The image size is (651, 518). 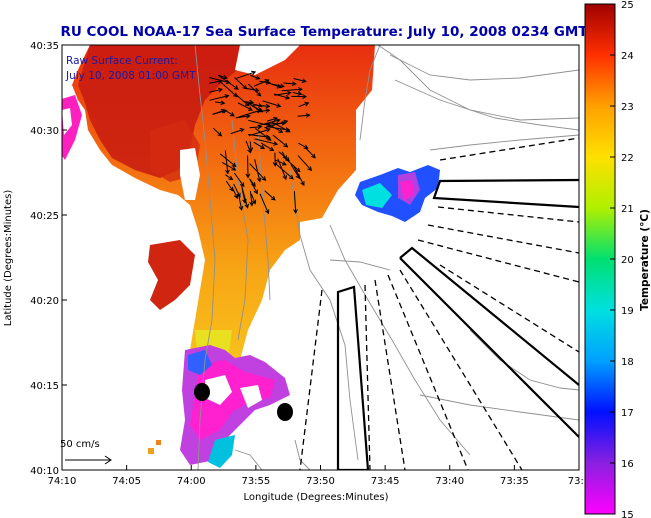 I want to click on x-tick-label: 73:50, so click(x=320, y=481).